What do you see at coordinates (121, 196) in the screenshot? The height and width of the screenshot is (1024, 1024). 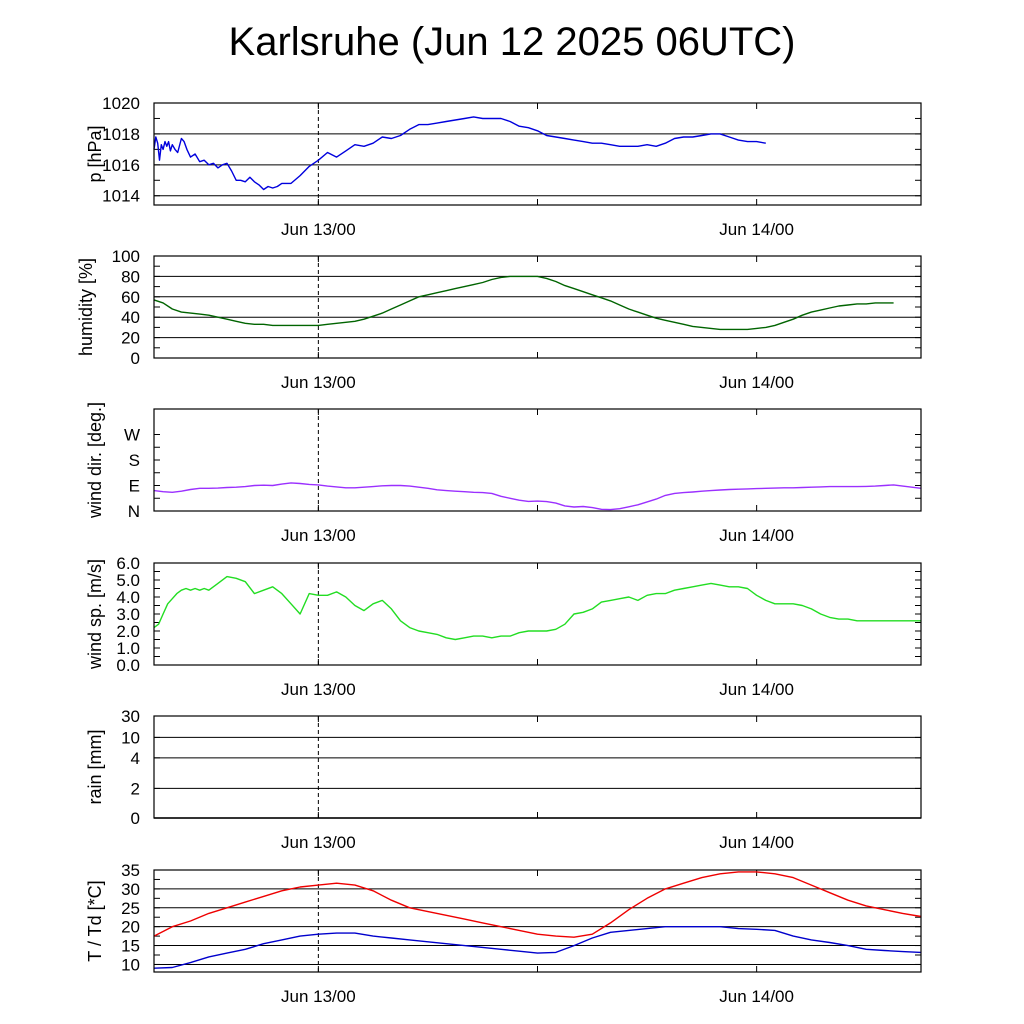 I see `y-tick-label: 1014` at bounding box center [121, 196].